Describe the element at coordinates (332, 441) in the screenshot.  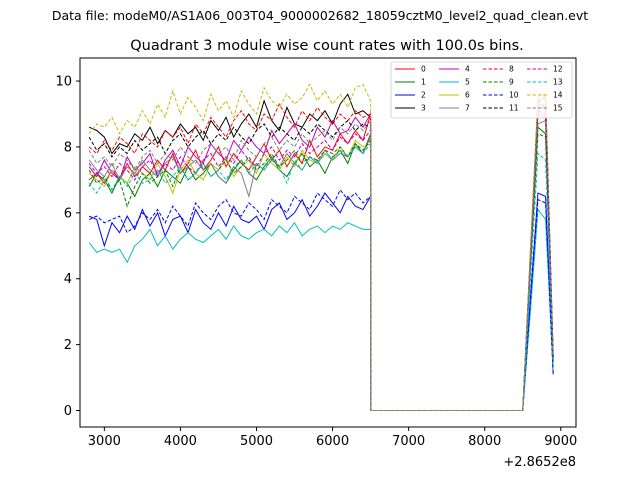
I see `x-tick-label: 6000` at that location.